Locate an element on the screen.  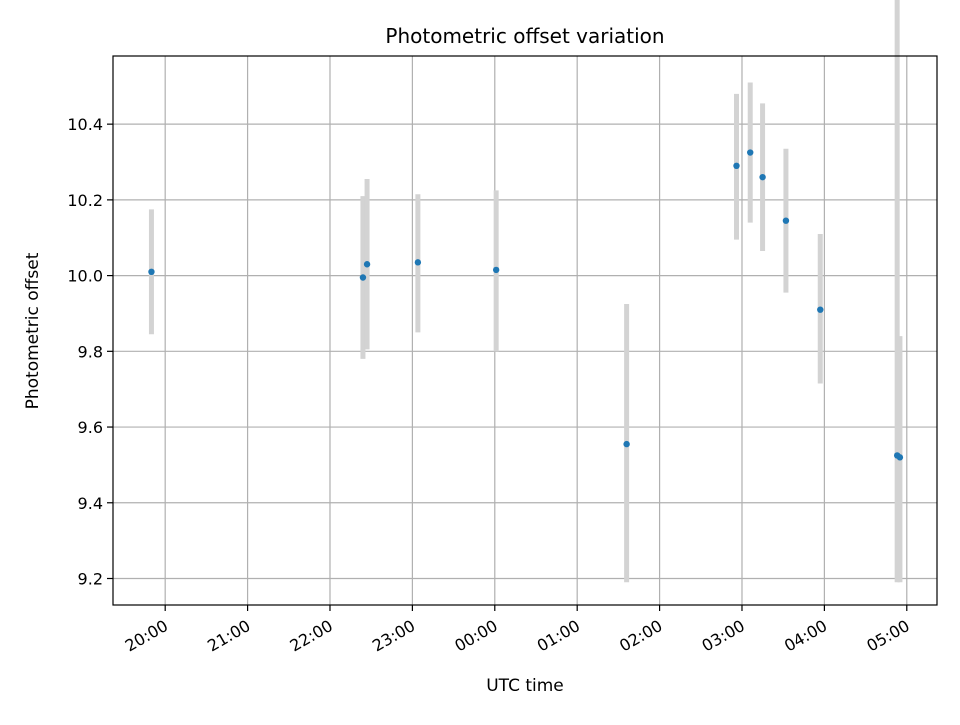
y-tick-label: 10.0 is located at coordinates (85, 276).